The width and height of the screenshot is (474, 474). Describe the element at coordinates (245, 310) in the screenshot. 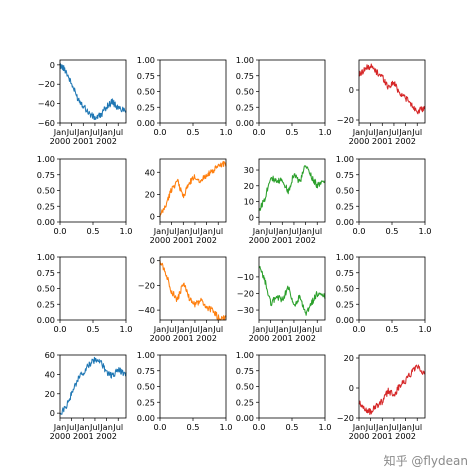

I see `y-tick-label: −30` at that location.